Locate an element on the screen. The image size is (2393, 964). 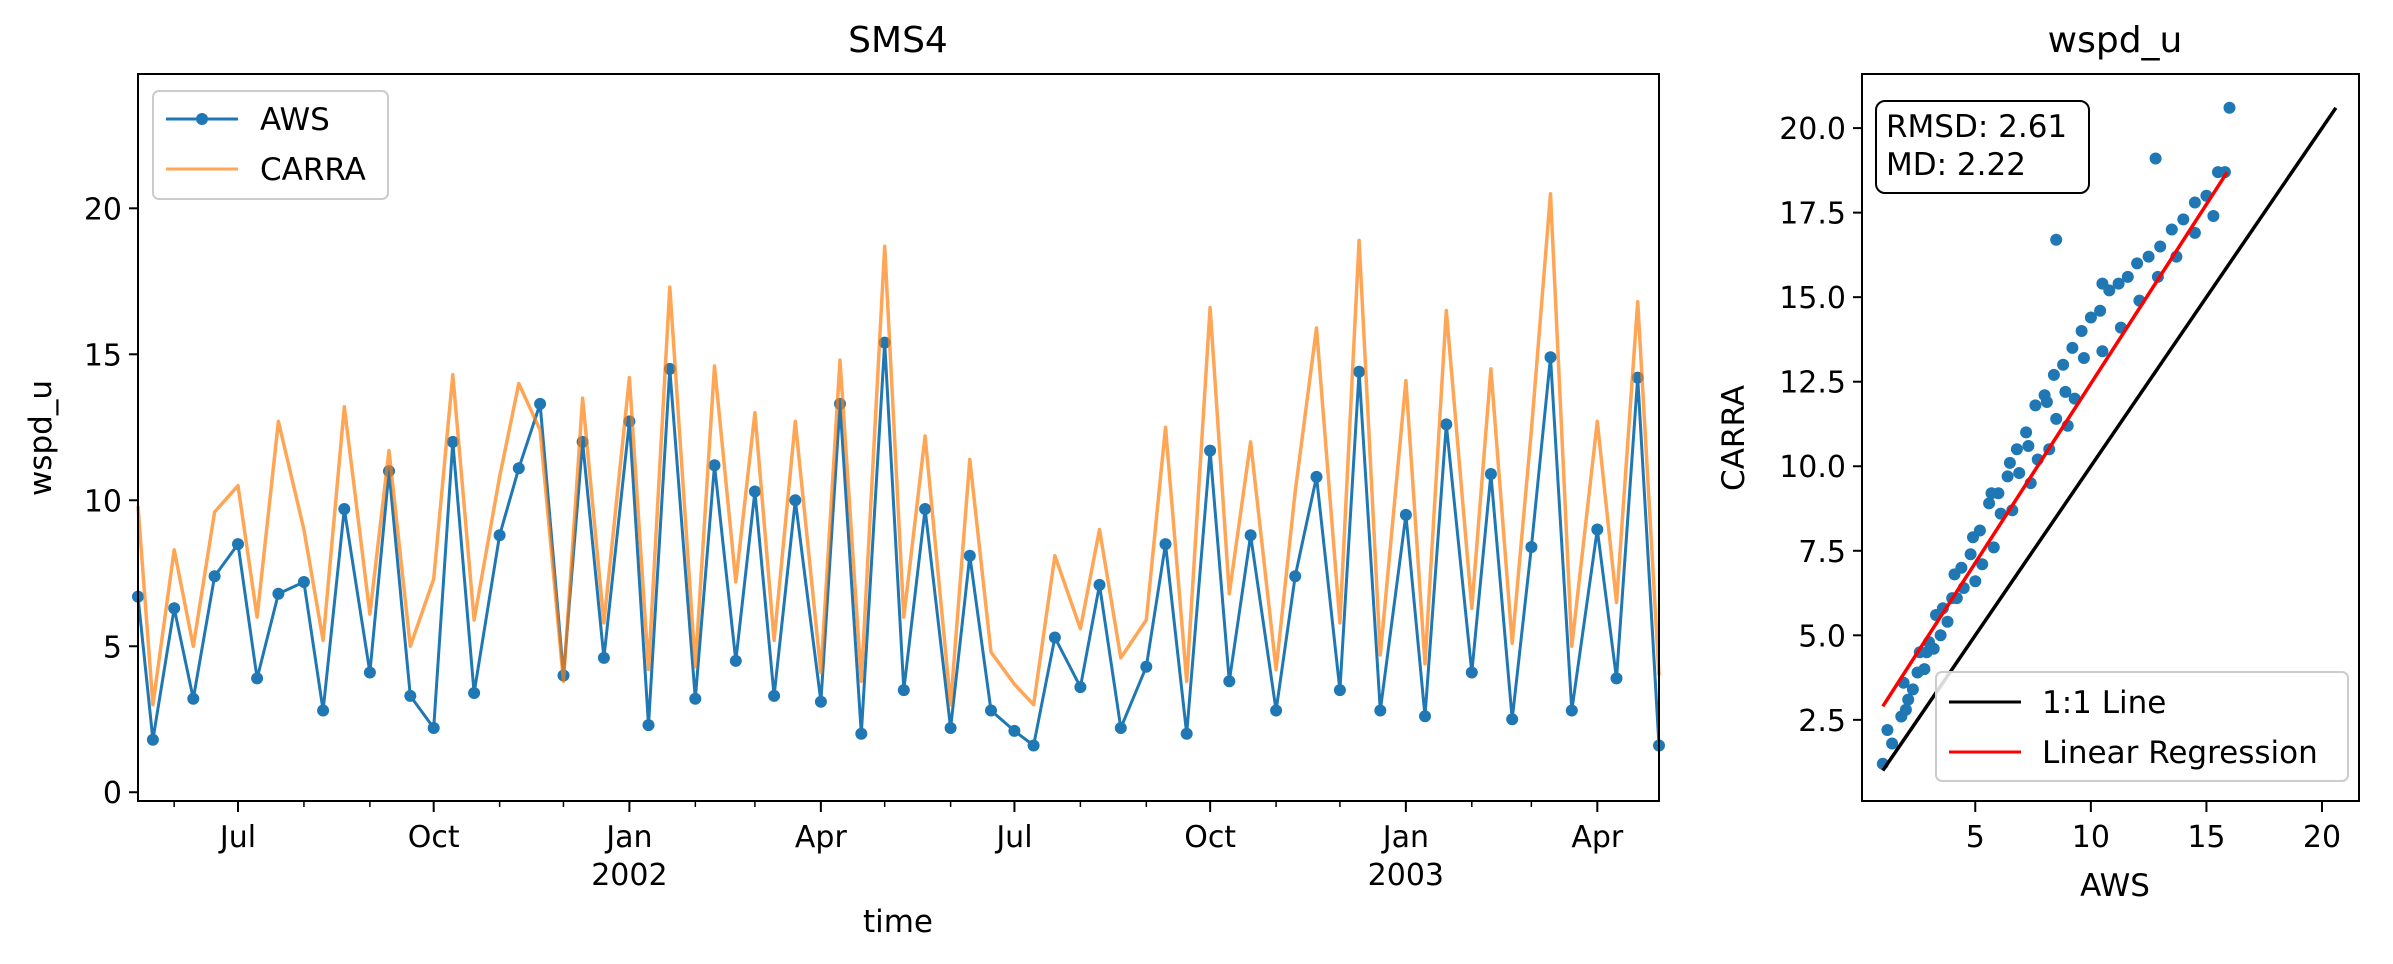
x-tick-year-label: 2002 is located at coordinates (629, 875).